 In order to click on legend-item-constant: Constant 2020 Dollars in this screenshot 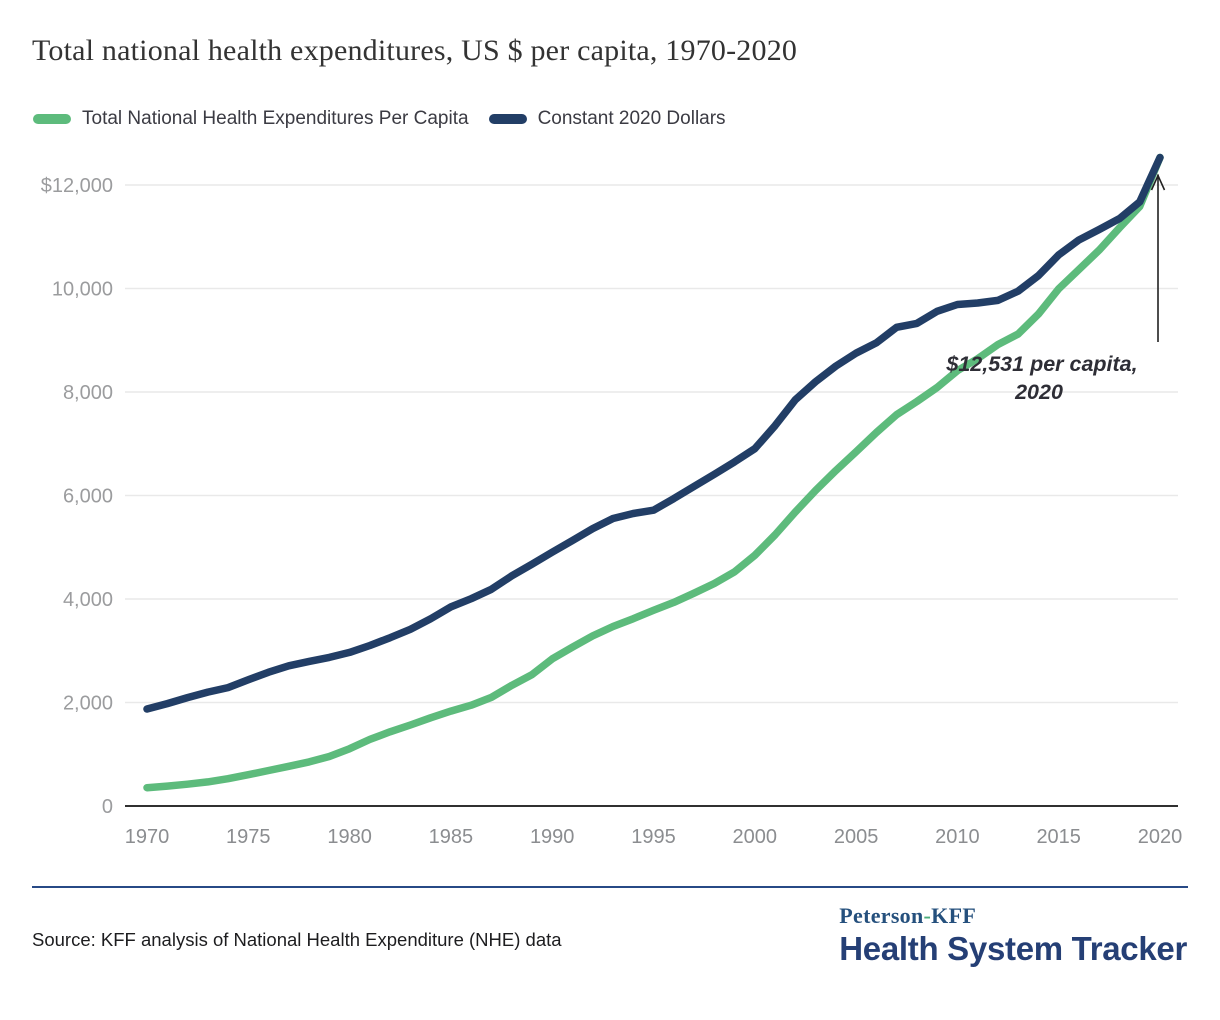, I will do `click(607, 119)`.